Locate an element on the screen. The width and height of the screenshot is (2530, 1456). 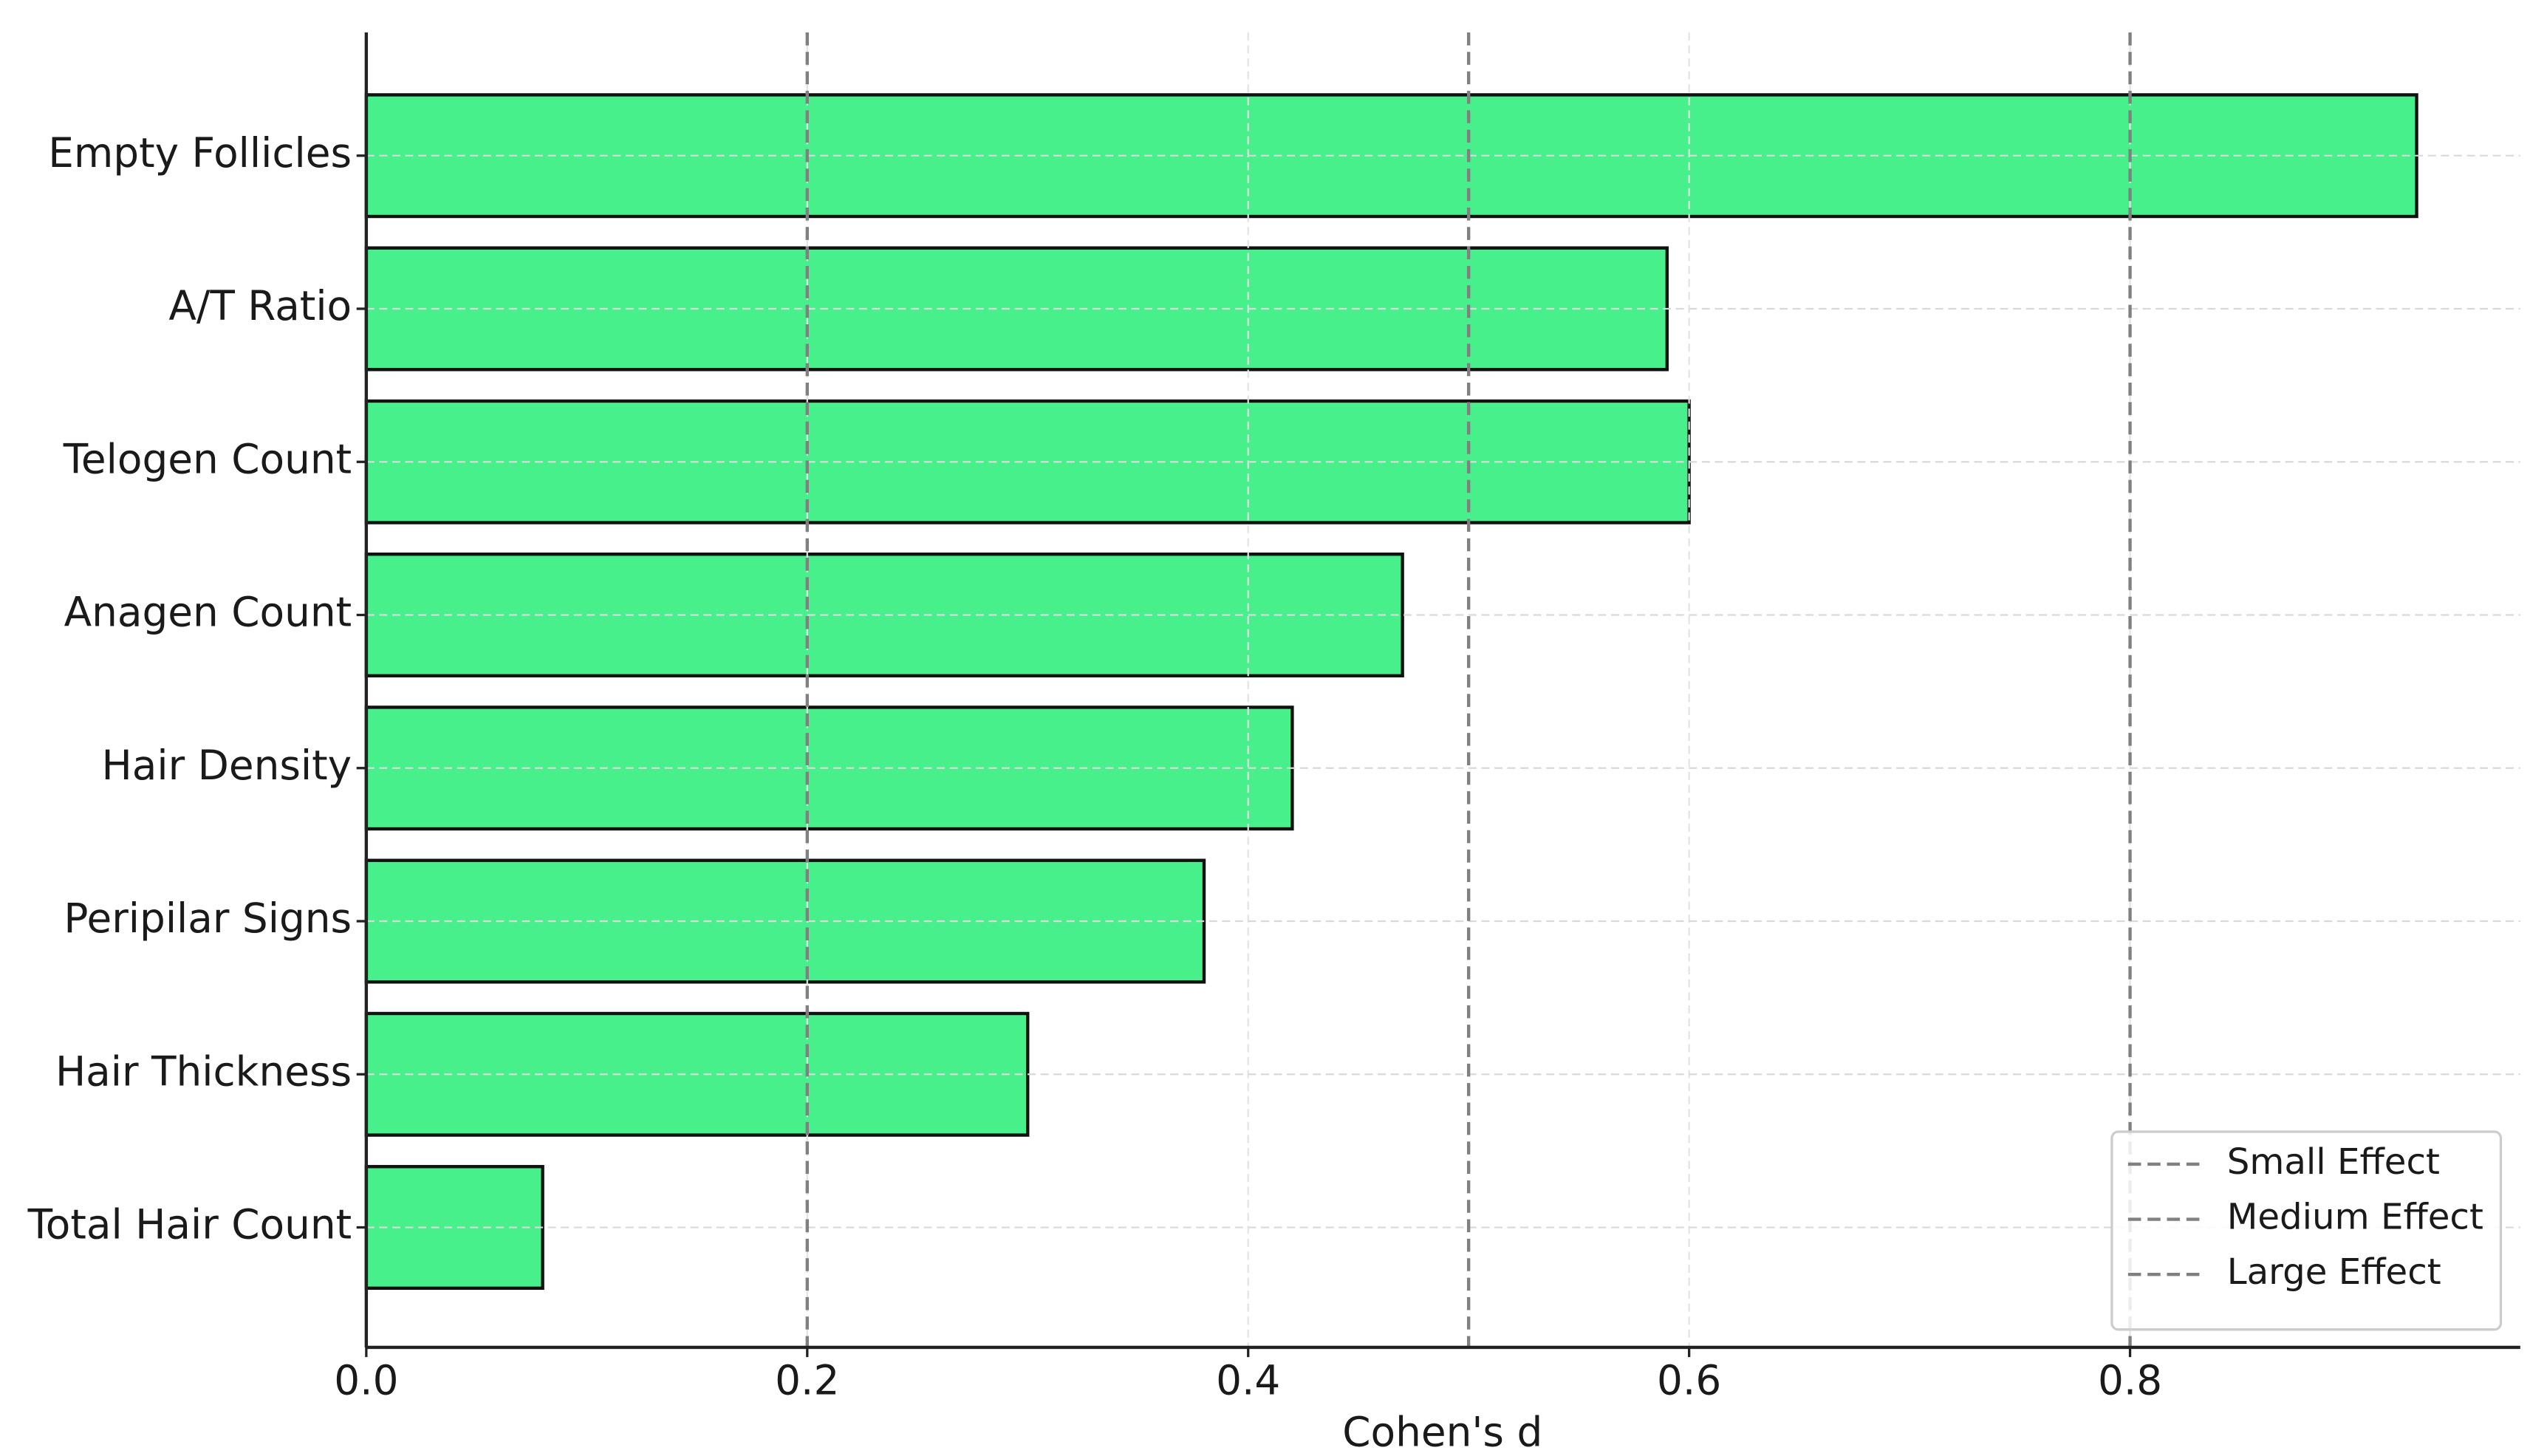
x-tick-label: 0.0 is located at coordinates (366, 1380).